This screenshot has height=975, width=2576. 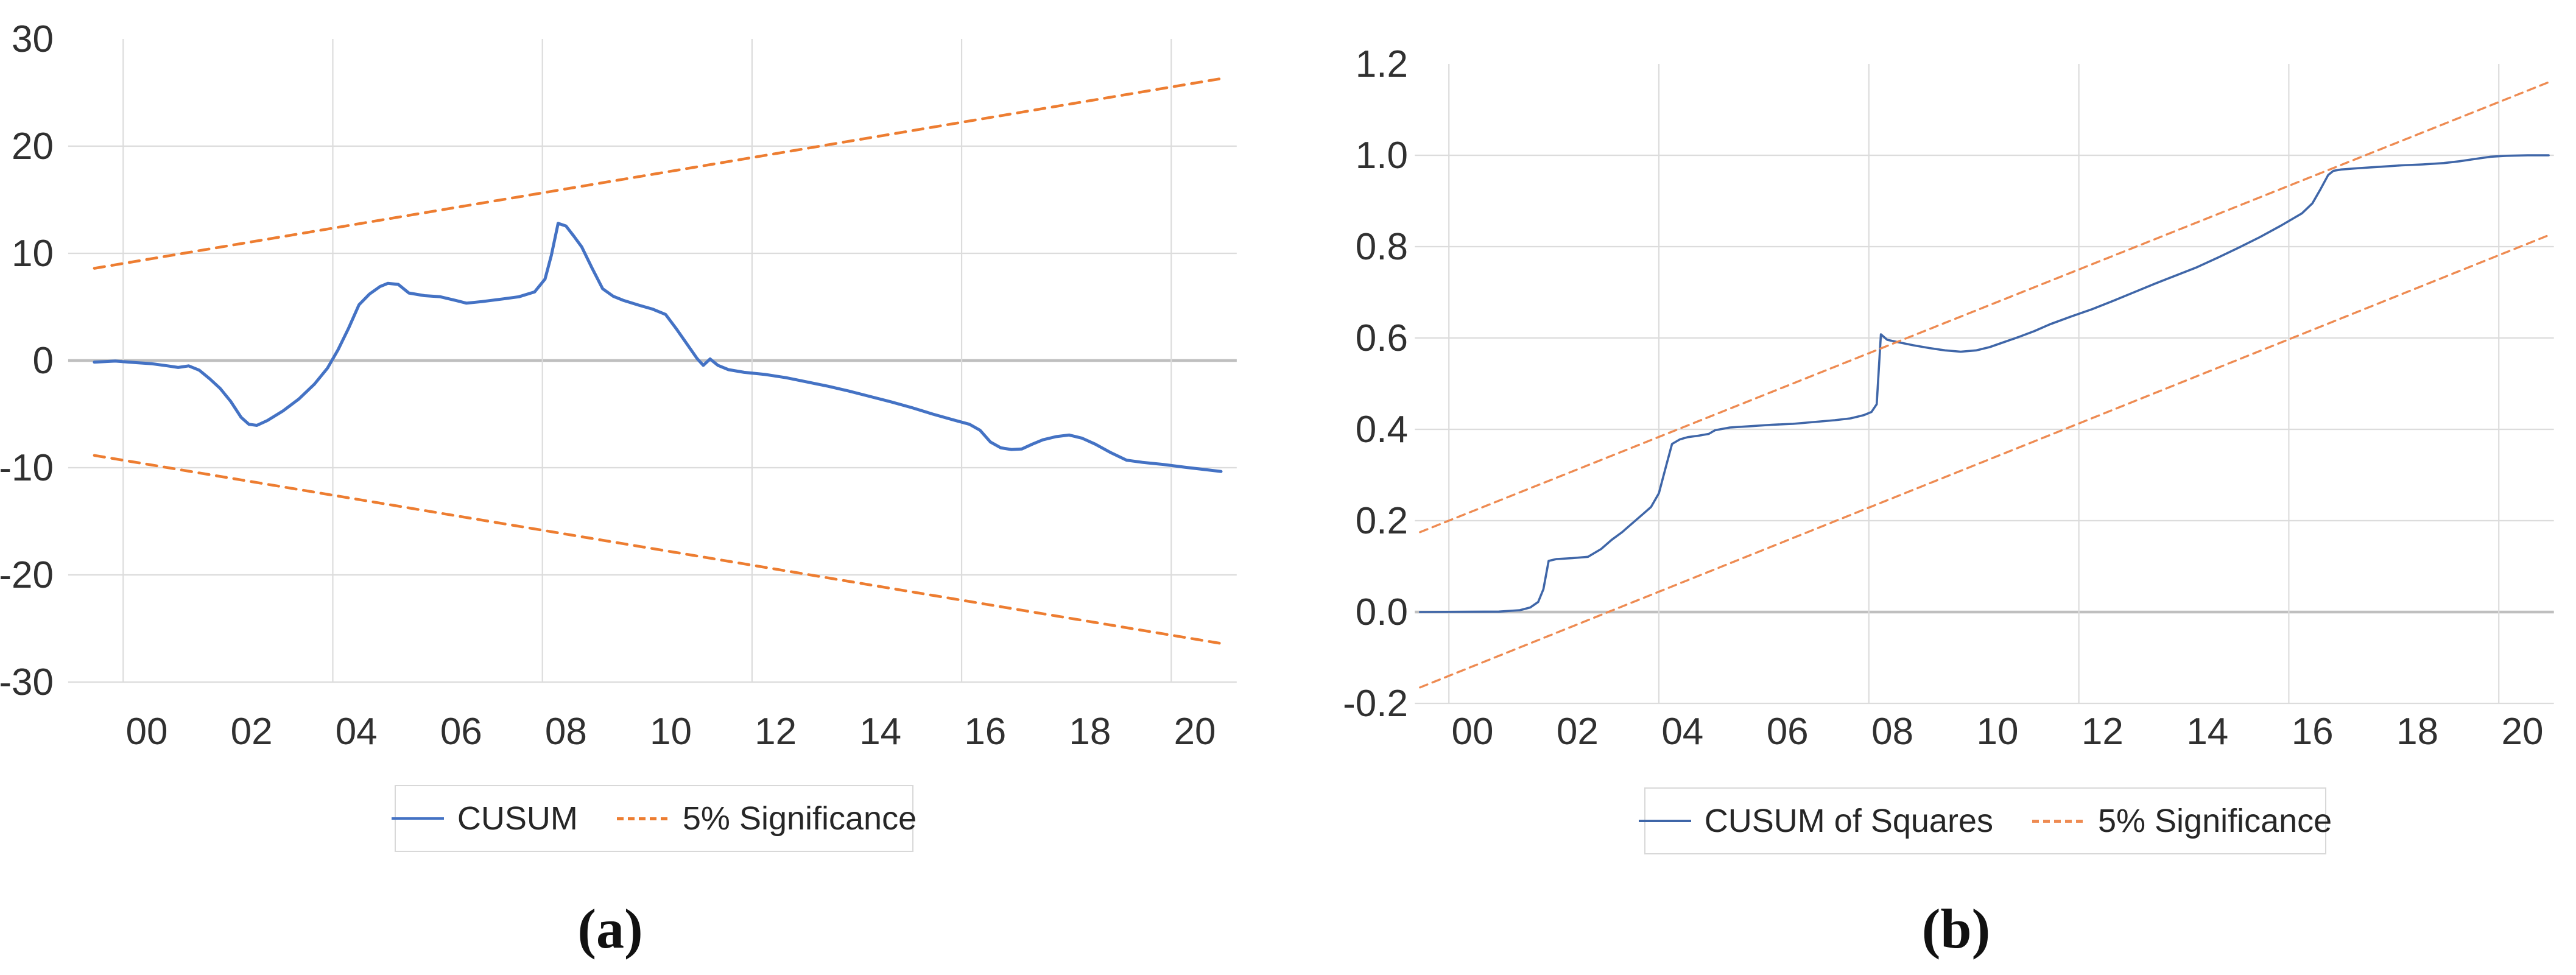 What do you see at coordinates (1382, 521) in the screenshot?
I see `svg-text: 0.2` at bounding box center [1382, 521].